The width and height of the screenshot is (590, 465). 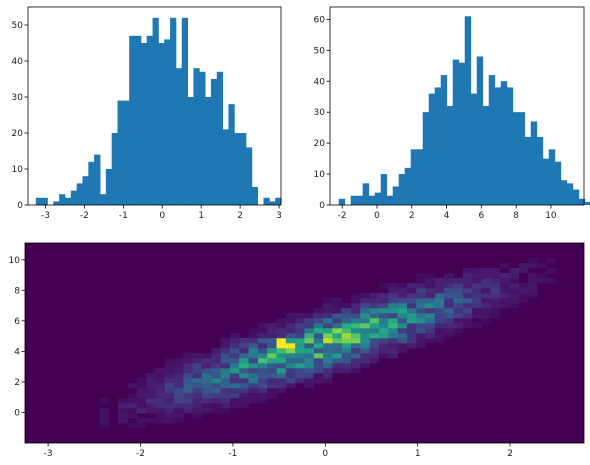 I want to click on y-tick-label: 2, so click(x=17, y=383).